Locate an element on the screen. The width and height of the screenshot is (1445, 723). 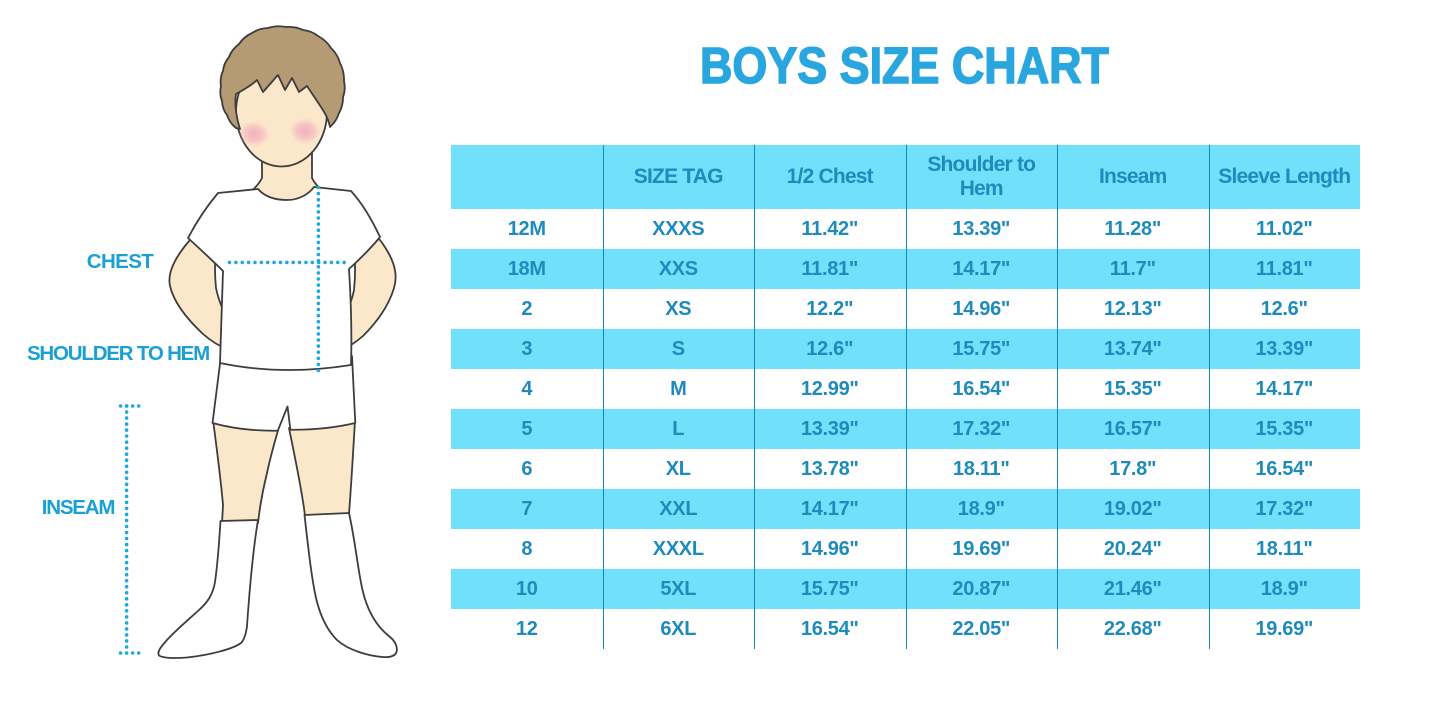
svg-text: SHOULDER TO HEM is located at coordinates (118, 353).